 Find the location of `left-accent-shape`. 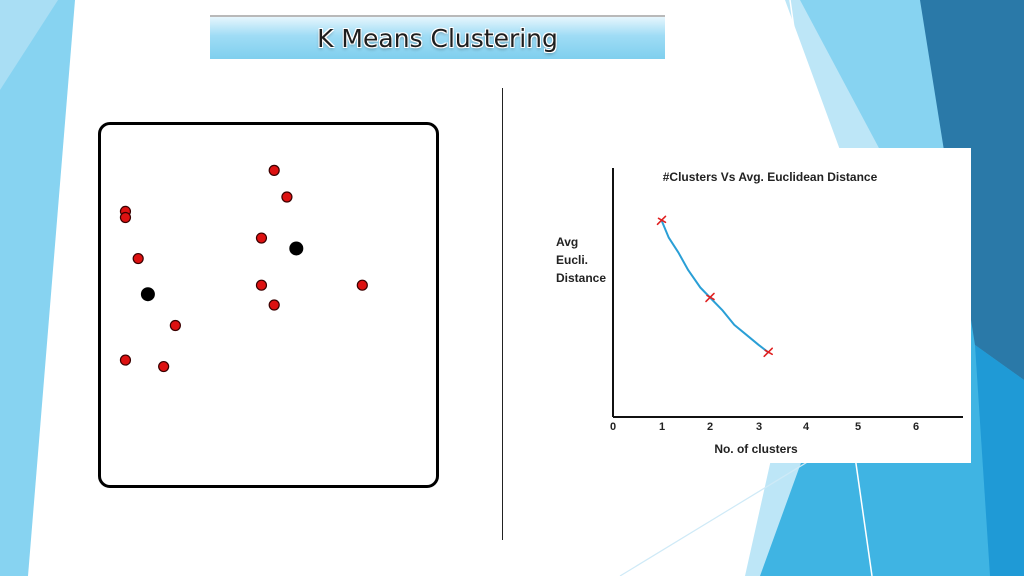

left-accent-shape is located at coordinates (37, 288).